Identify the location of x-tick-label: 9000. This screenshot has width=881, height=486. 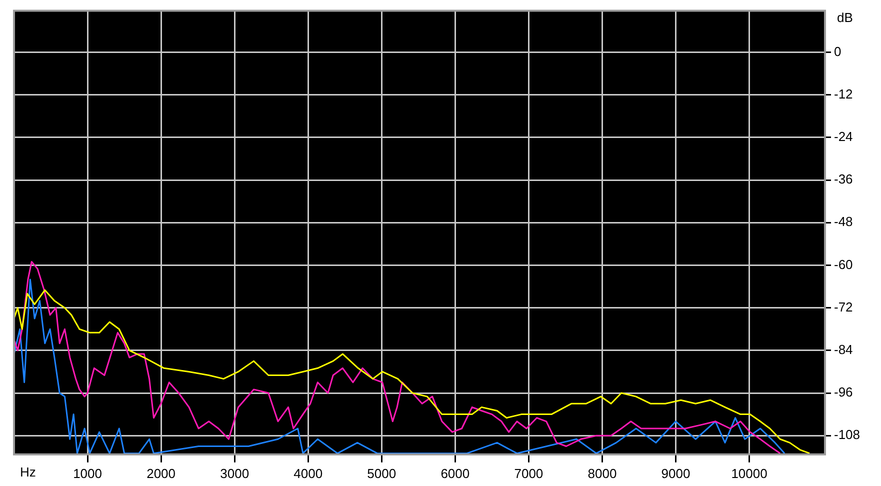
(675, 473).